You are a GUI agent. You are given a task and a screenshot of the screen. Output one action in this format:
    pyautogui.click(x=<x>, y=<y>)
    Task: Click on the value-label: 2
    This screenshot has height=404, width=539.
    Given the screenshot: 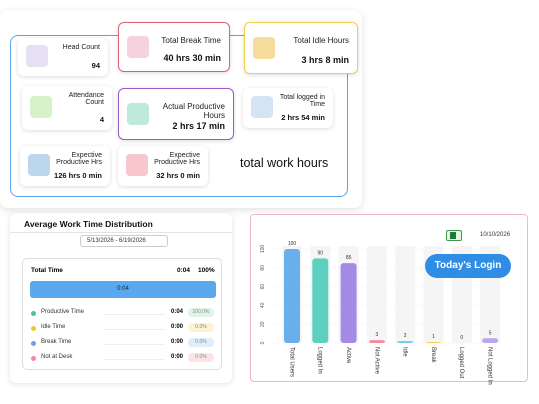 What is the action you would take?
    pyautogui.click(x=405, y=336)
    